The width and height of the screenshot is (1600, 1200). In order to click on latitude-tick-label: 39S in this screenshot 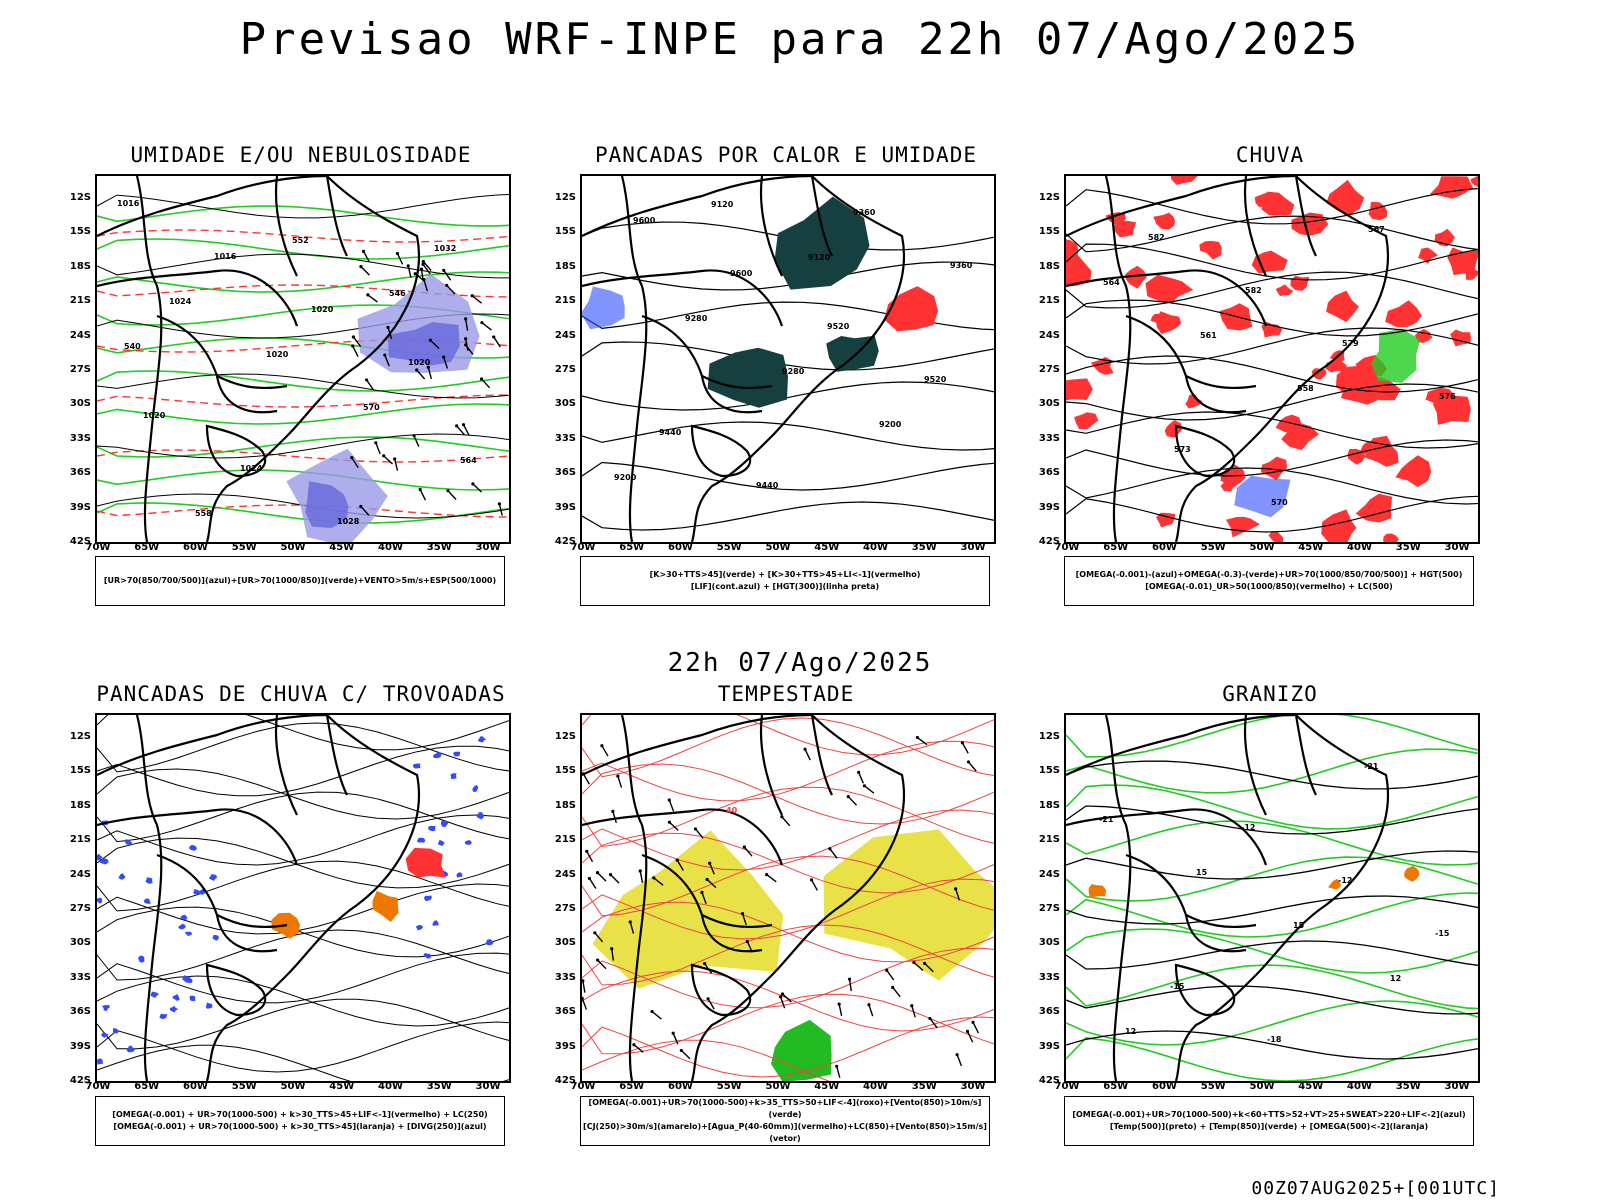, I will do `click(80, 1046)`.